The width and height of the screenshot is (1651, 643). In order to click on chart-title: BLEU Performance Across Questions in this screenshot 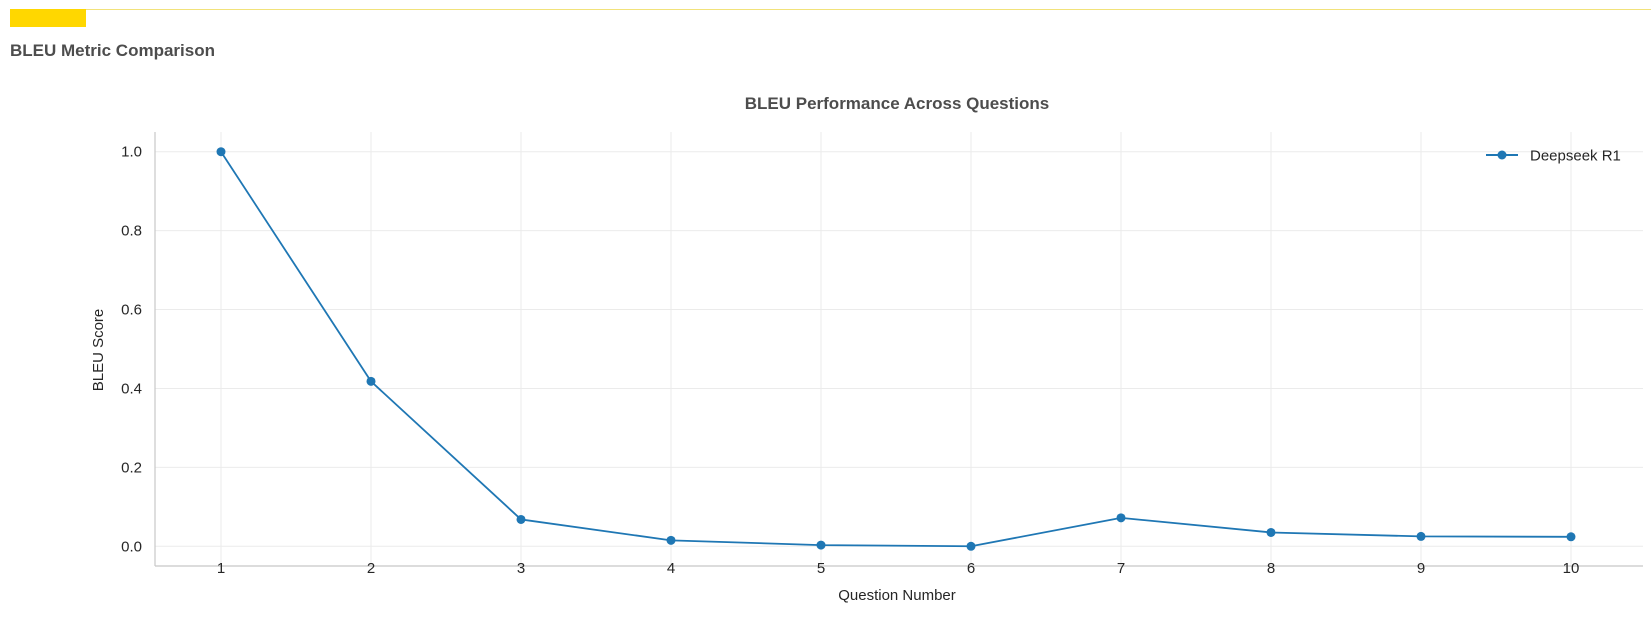, I will do `click(897, 103)`.